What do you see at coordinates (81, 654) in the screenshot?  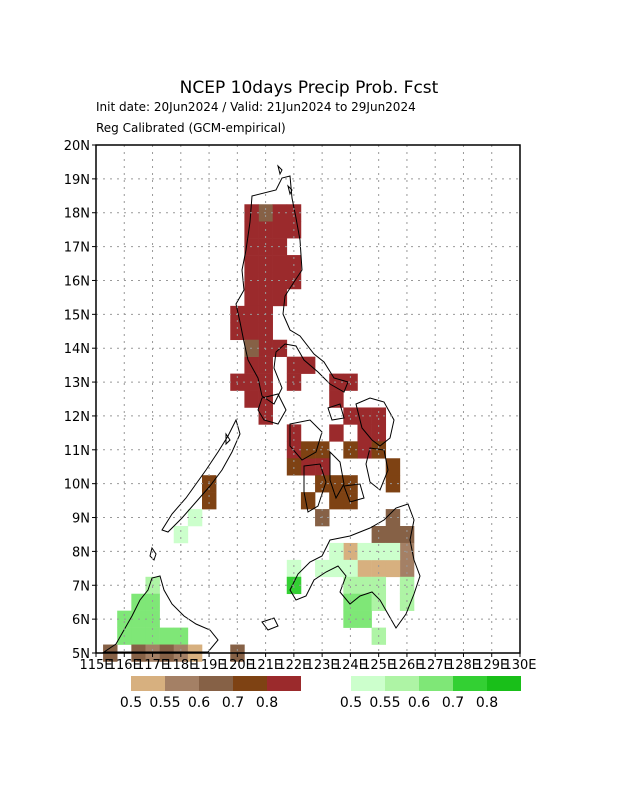 I see `lat-tick-label: 5N` at bounding box center [81, 654].